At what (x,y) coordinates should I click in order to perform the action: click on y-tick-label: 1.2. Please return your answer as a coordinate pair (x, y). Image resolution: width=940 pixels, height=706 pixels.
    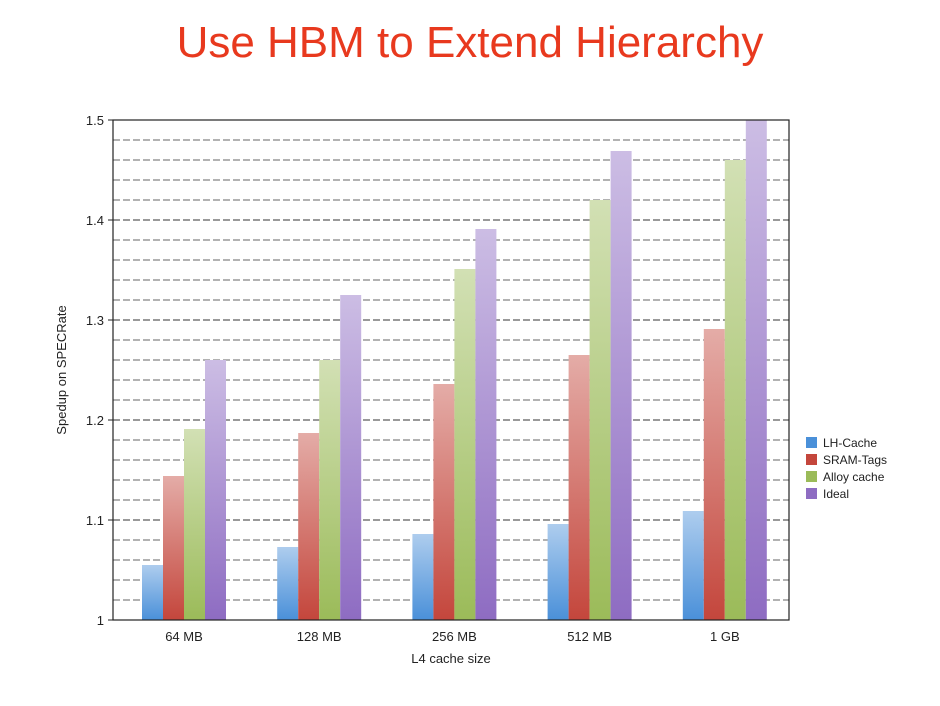
    Looking at the image, I should click on (95, 420).